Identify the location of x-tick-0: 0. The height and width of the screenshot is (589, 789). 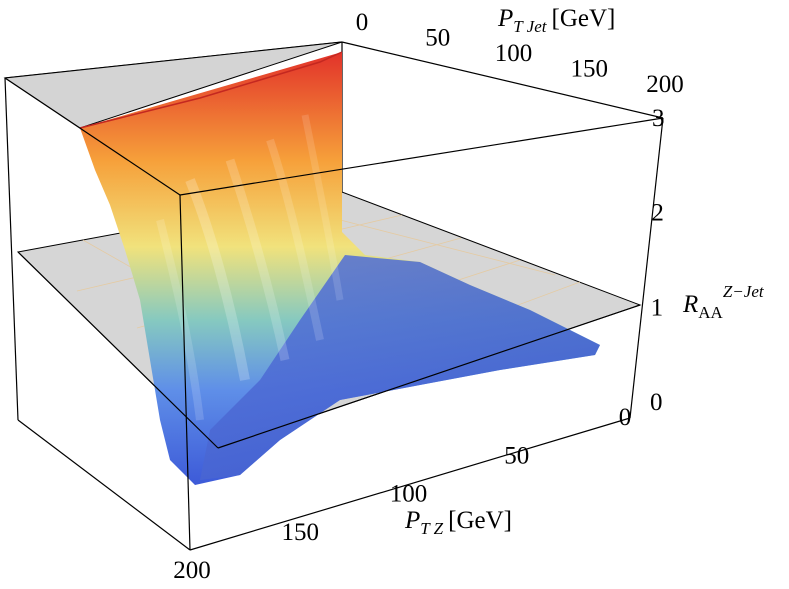
(362, 22).